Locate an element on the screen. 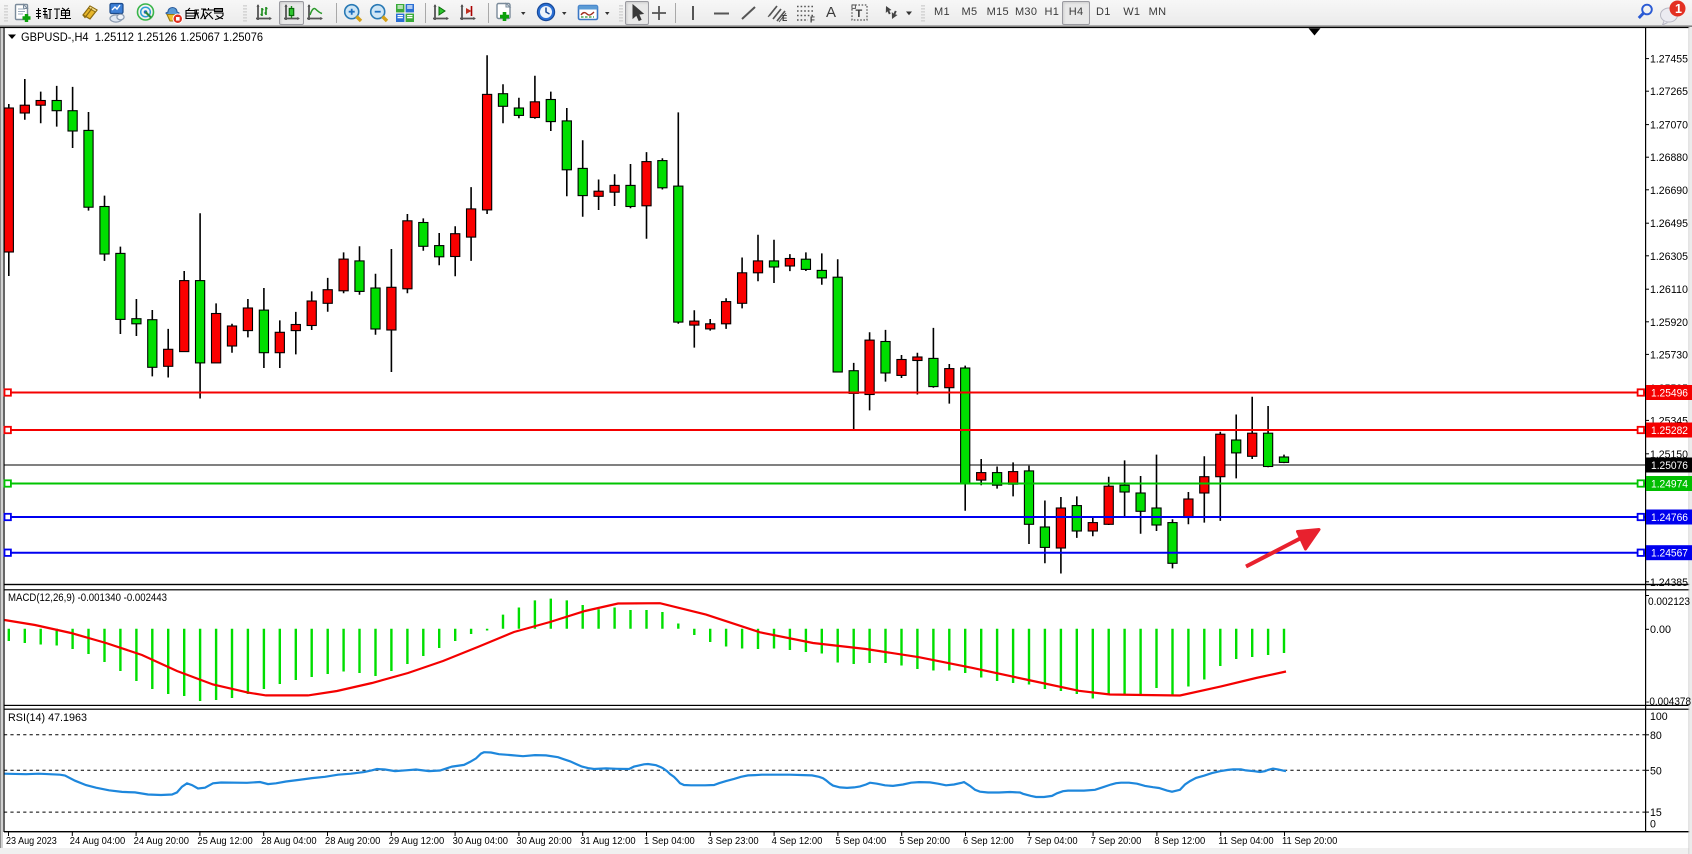 This screenshot has height=854, width=1692. svg-text: 7 Sep 04:00 is located at coordinates (1052, 841).